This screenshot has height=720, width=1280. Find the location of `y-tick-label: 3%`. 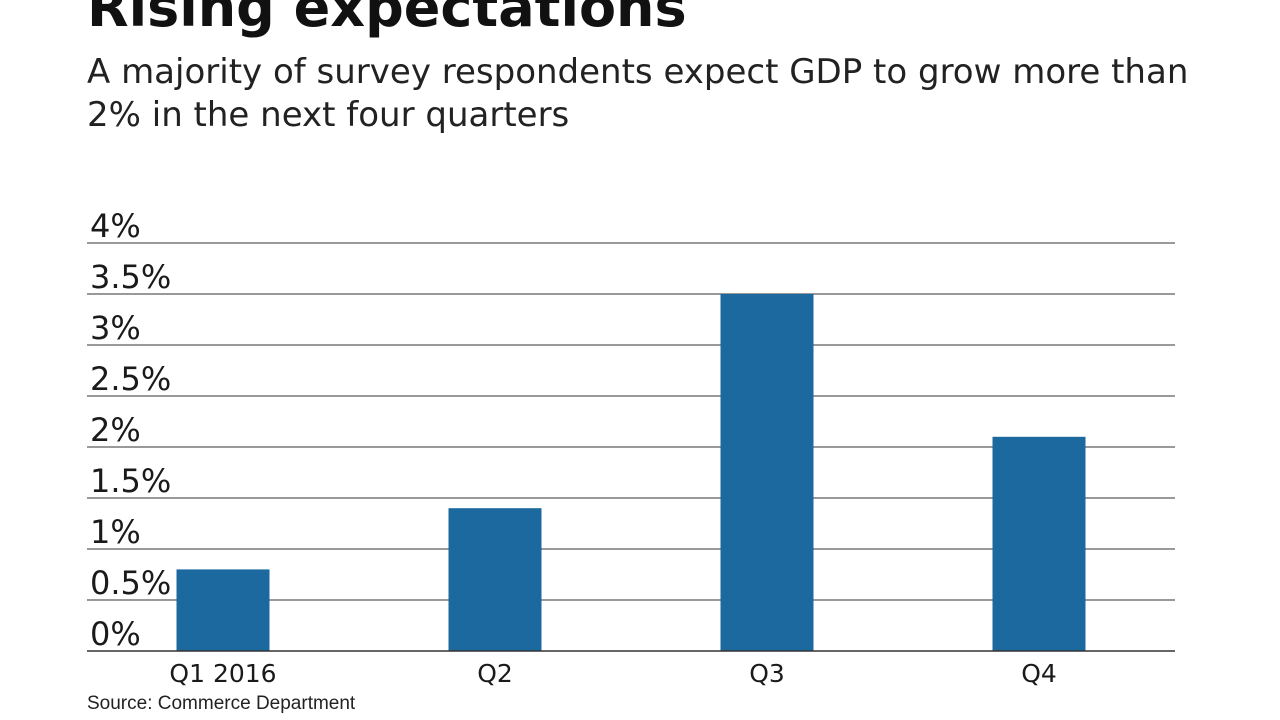

y-tick-label: 3% is located at coordinates (115, 328).